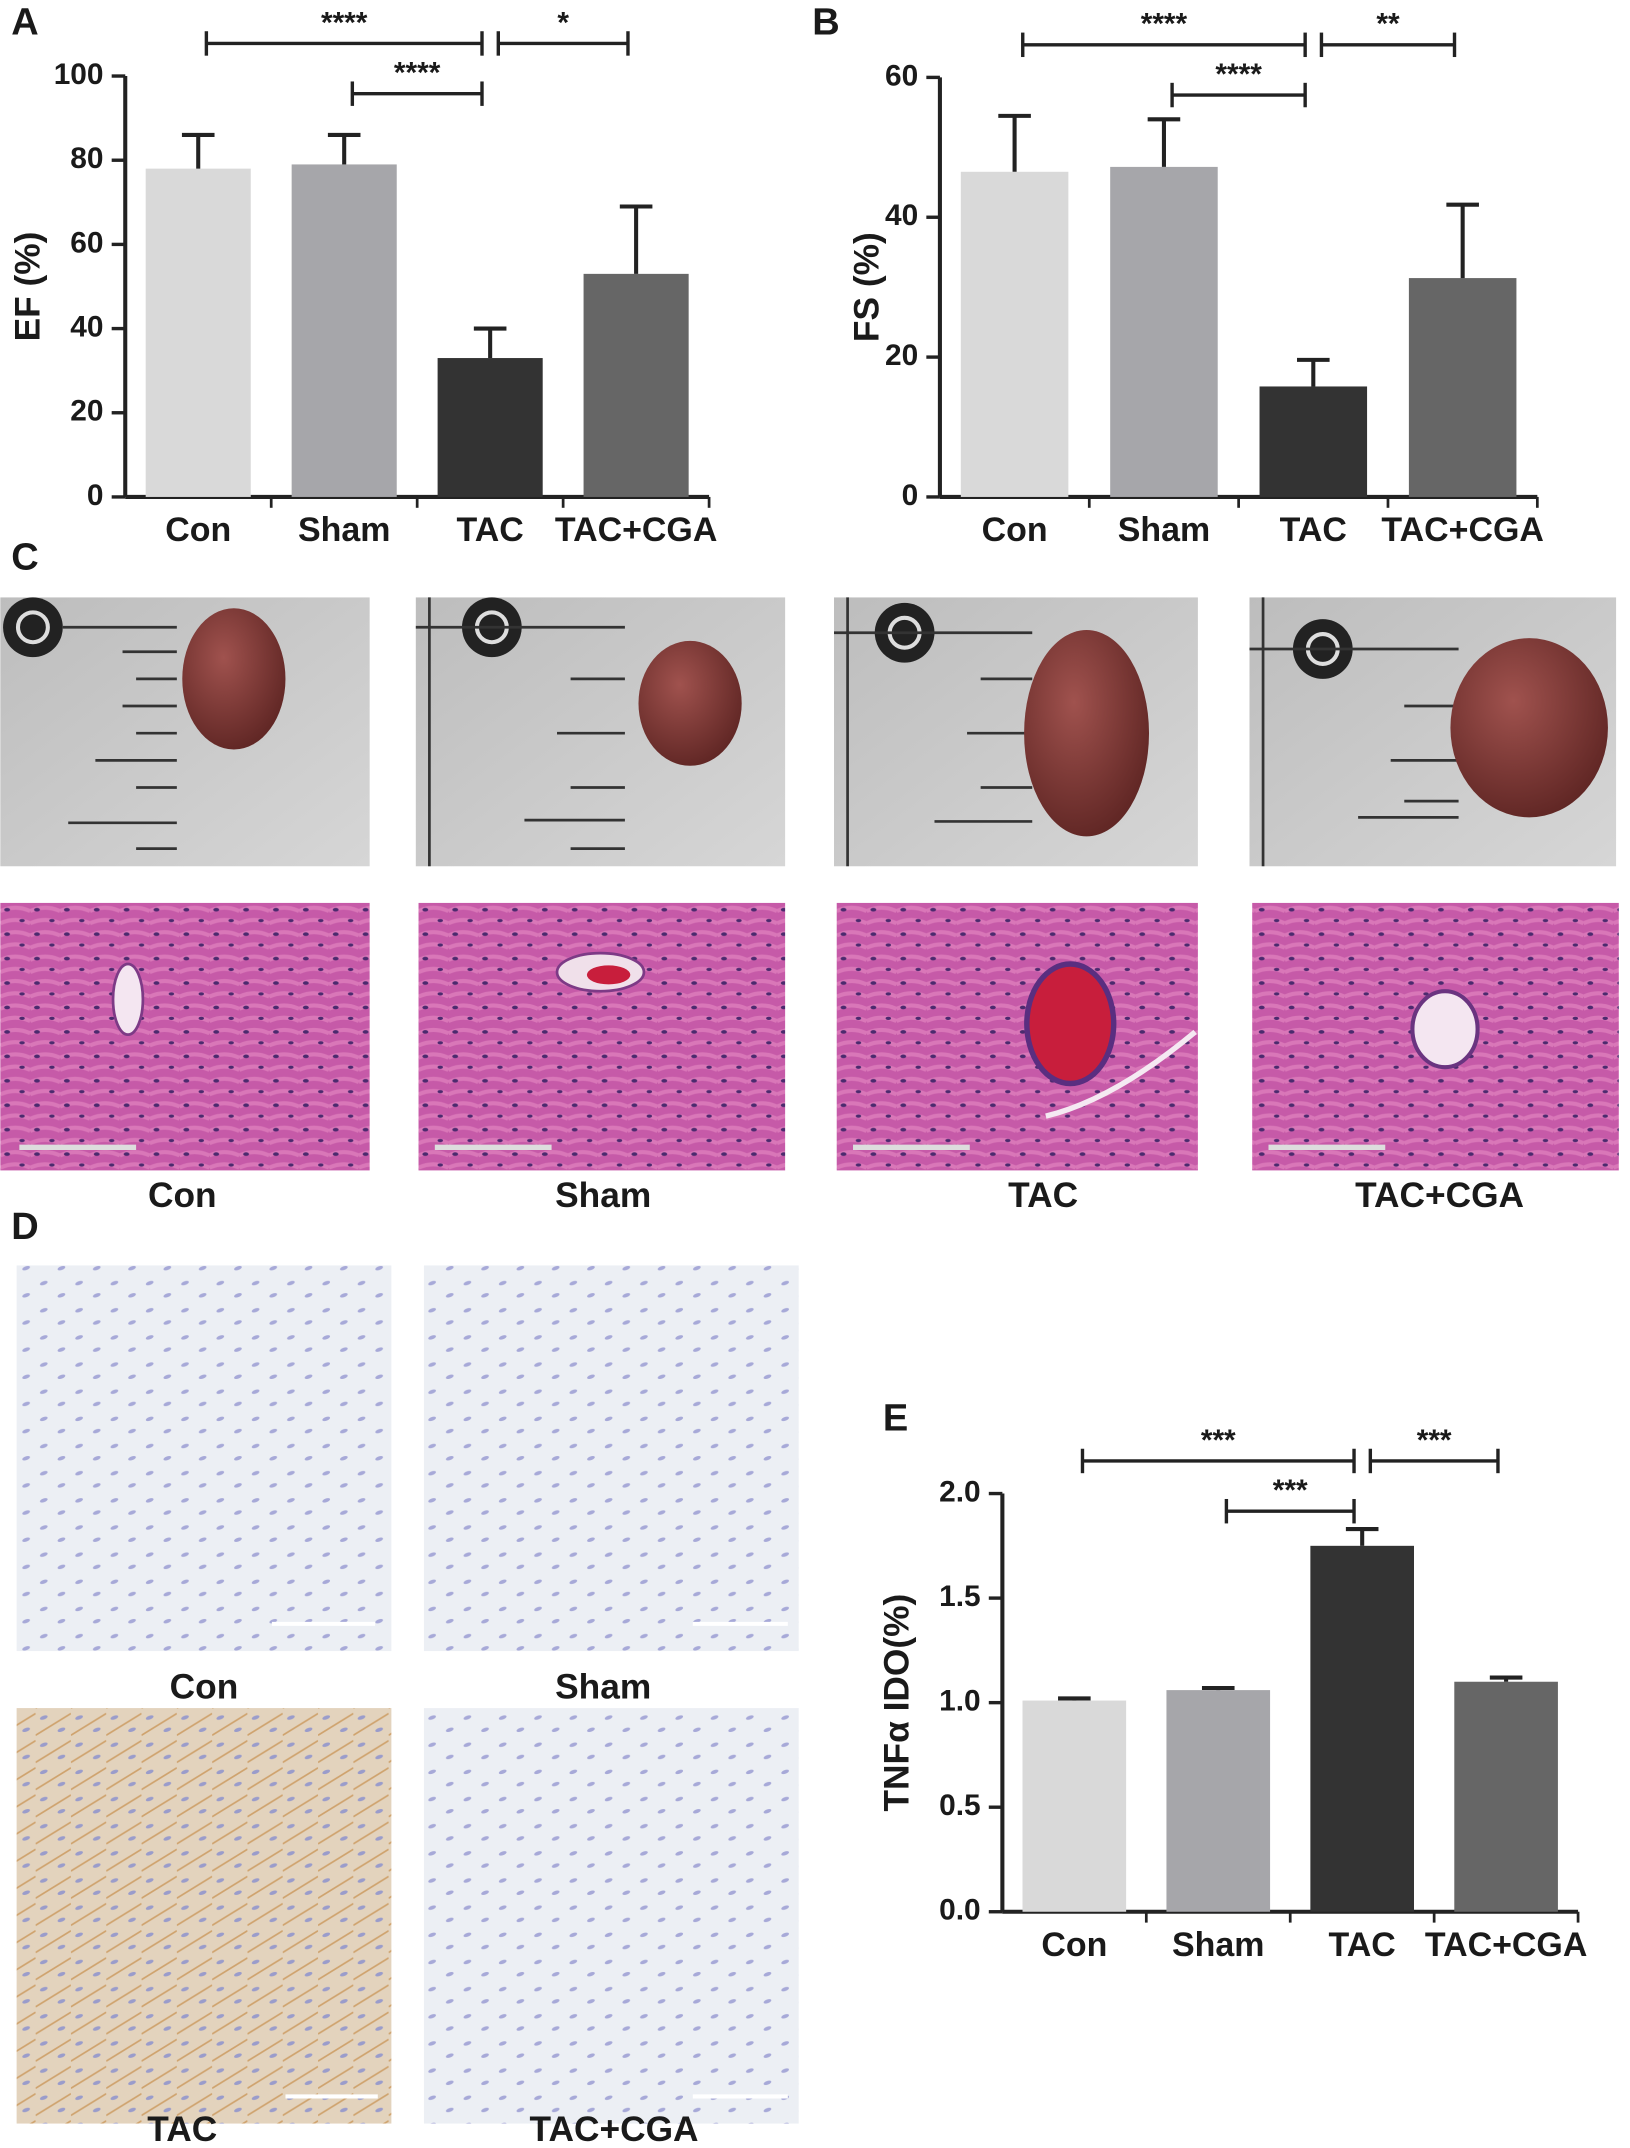  What do you see at coordinates (24, 22) in the screenshot?
I see `panel-label: A` at bounding box center [24, 22].